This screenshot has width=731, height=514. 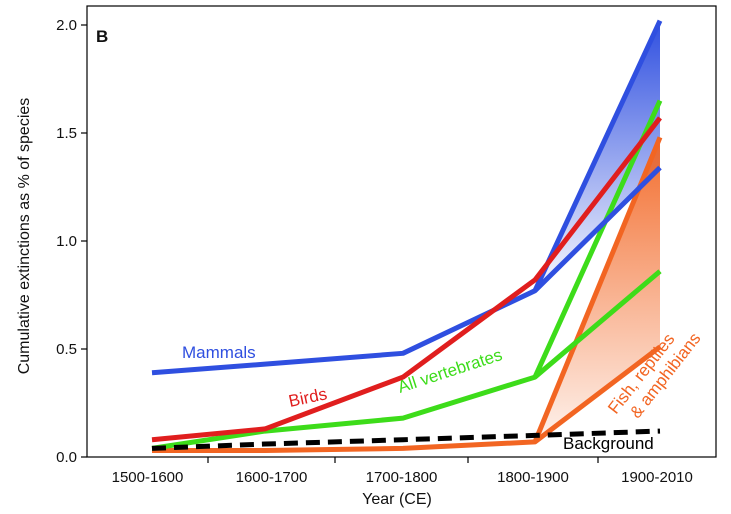 What do you see at coordinates (148, 477) in the screenshot?
I see `x-tick-label: 1500-1600` at bounding box center [148, 477].